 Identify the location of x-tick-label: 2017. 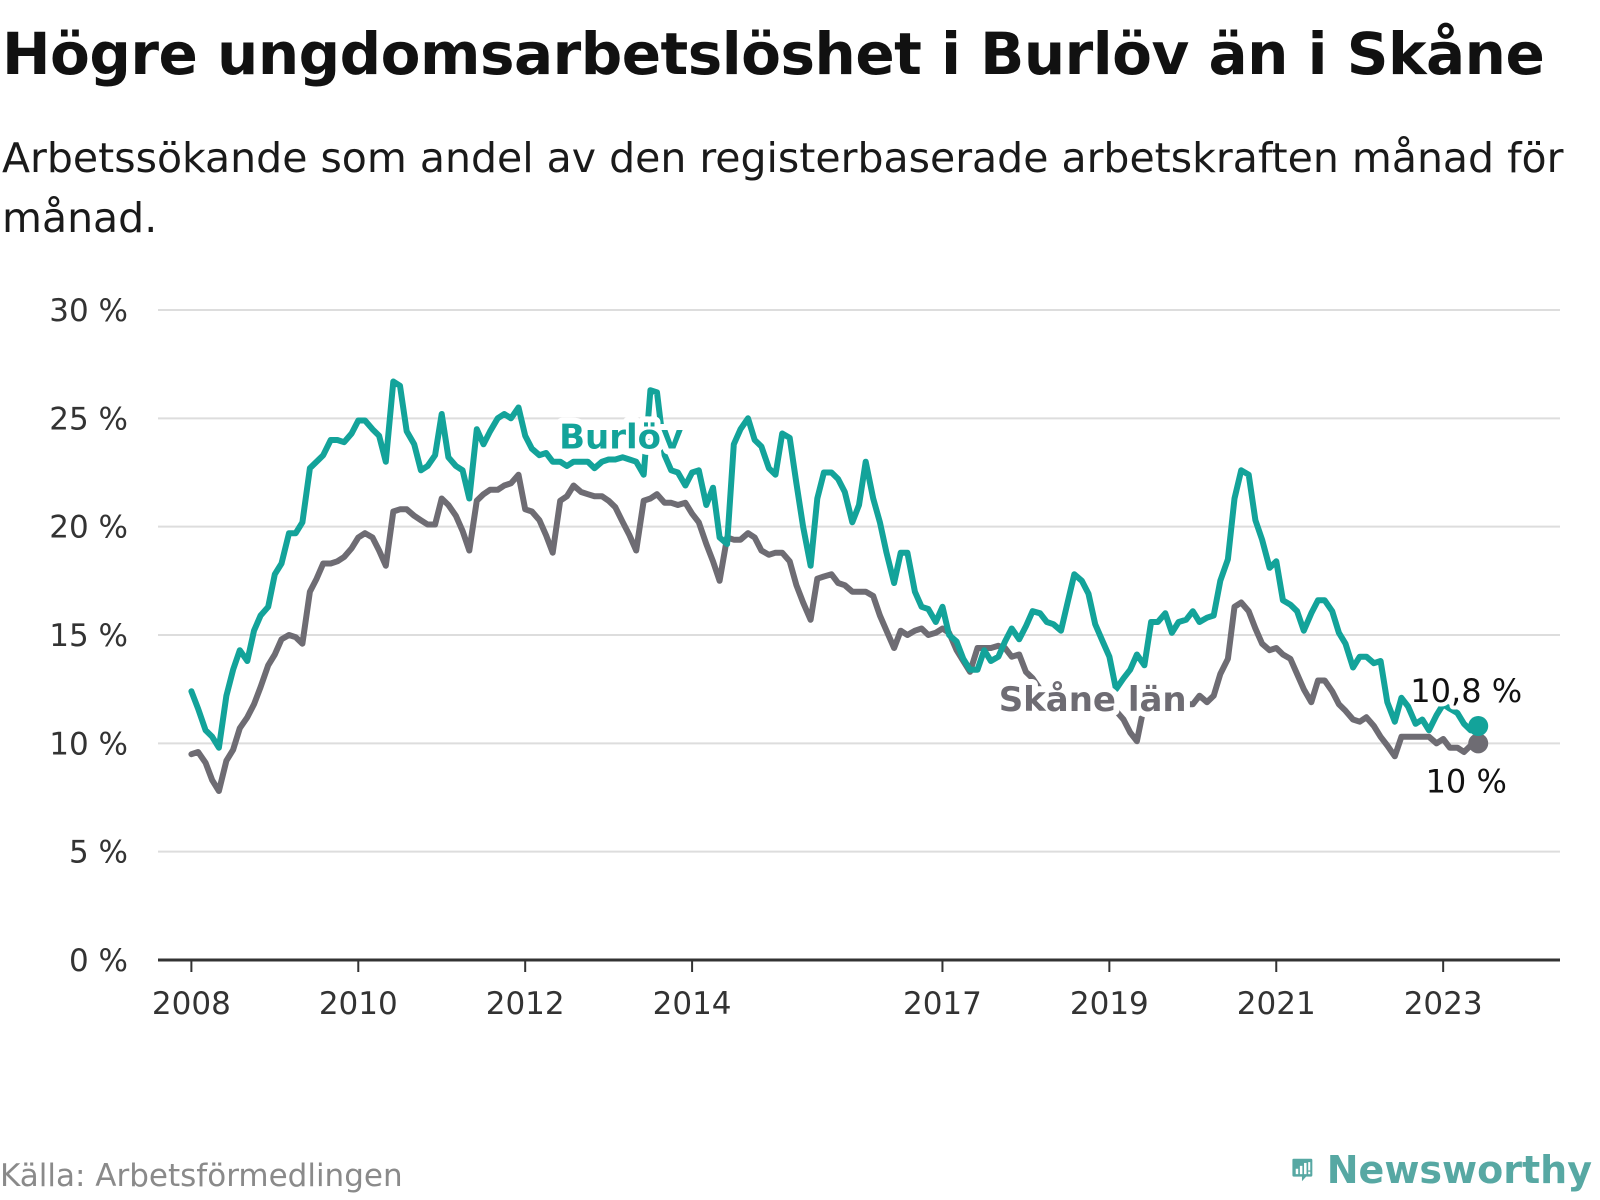
(942, 1004).